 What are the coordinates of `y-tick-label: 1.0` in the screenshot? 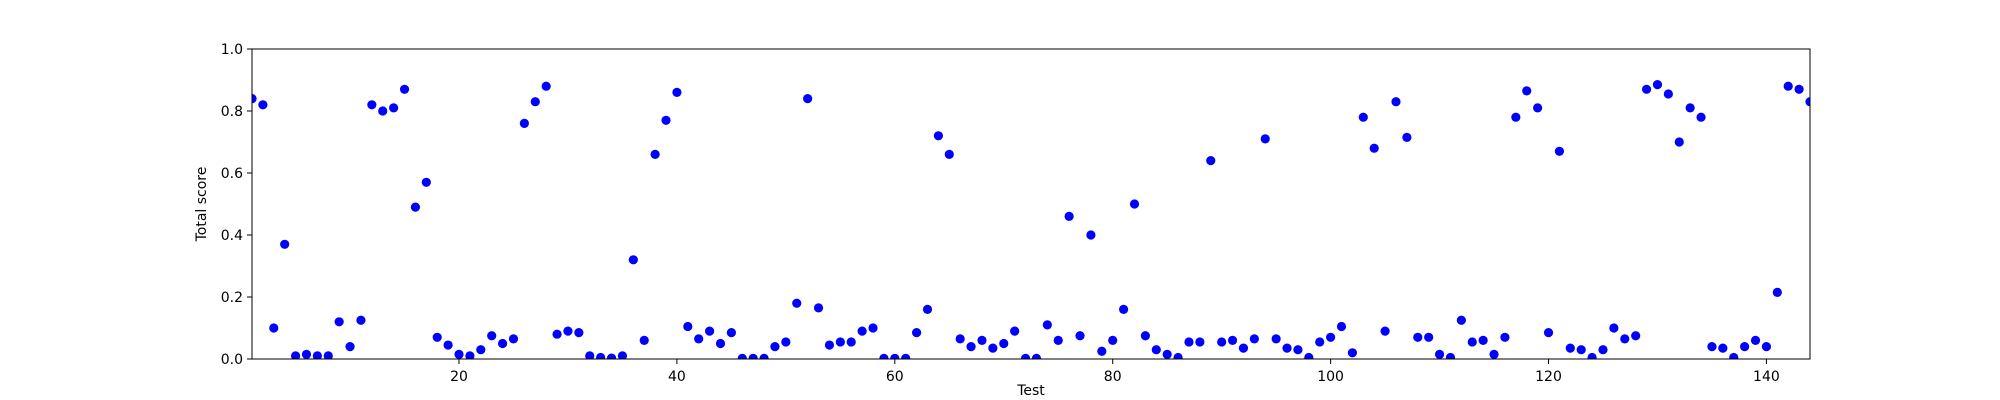 It's located at (232, 50).